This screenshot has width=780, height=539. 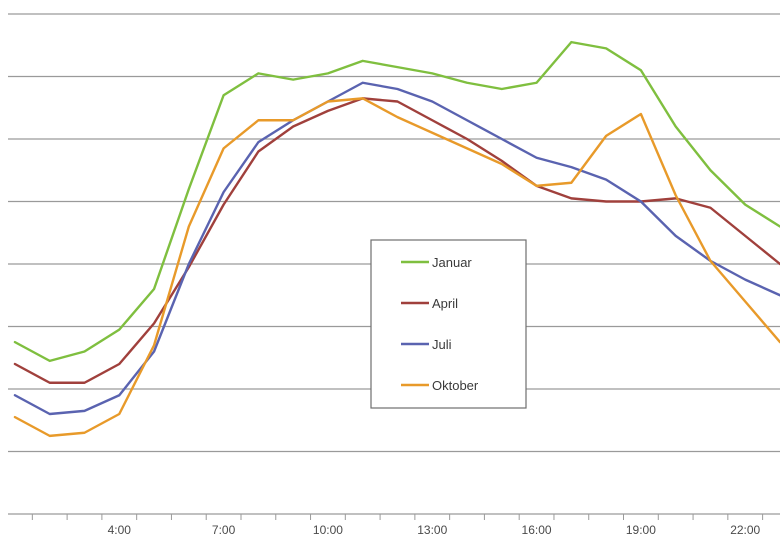 What do you see at coordinates (328, 530) in the screenshot?
I see `x-tick-label: 10:00` at bounding box center [328, 530].